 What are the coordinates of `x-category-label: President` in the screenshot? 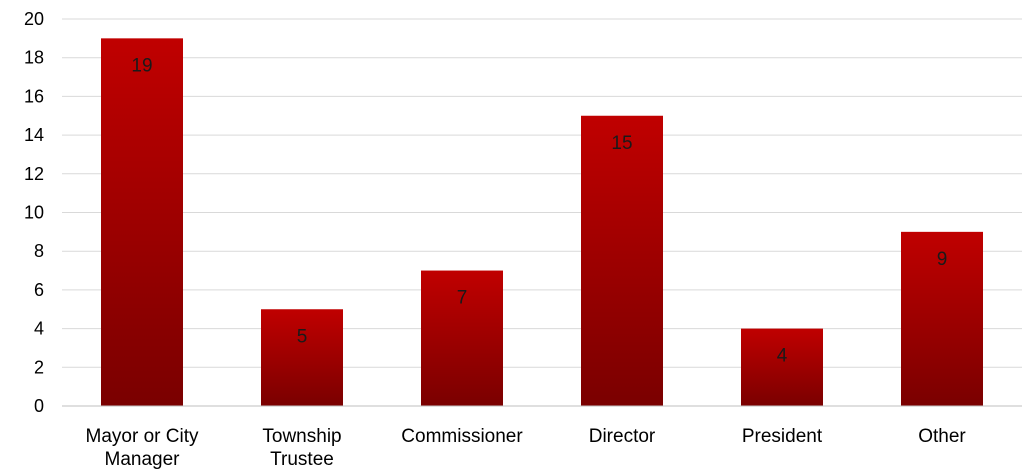 It's located at (782, 436).